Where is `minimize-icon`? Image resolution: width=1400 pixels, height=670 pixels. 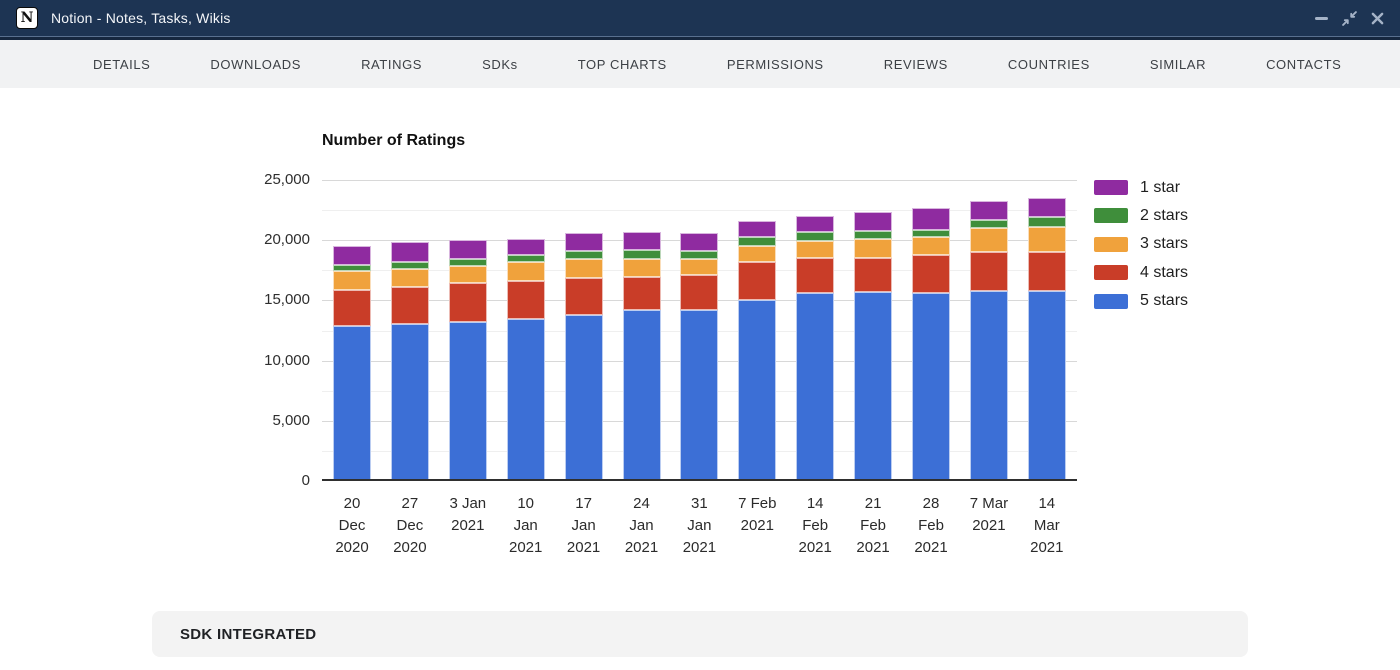 minimize-icon is located at coordinates (1321, 18).